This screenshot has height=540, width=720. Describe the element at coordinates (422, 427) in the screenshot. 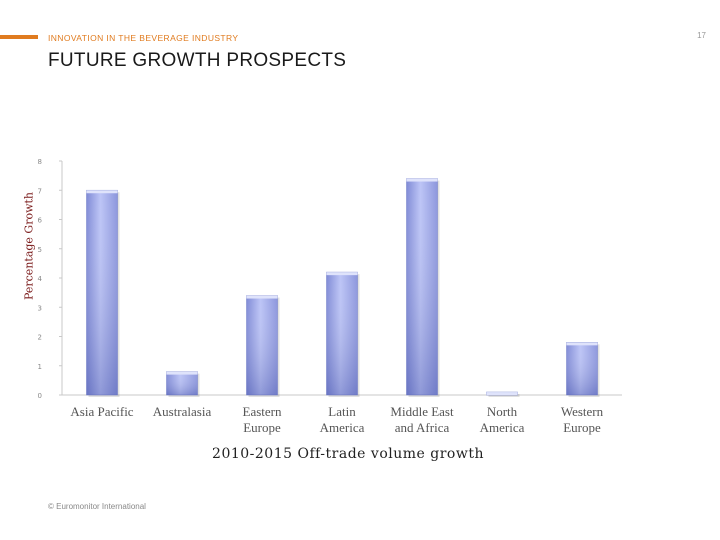

I see `x-tick-label: and Africa` at that location.